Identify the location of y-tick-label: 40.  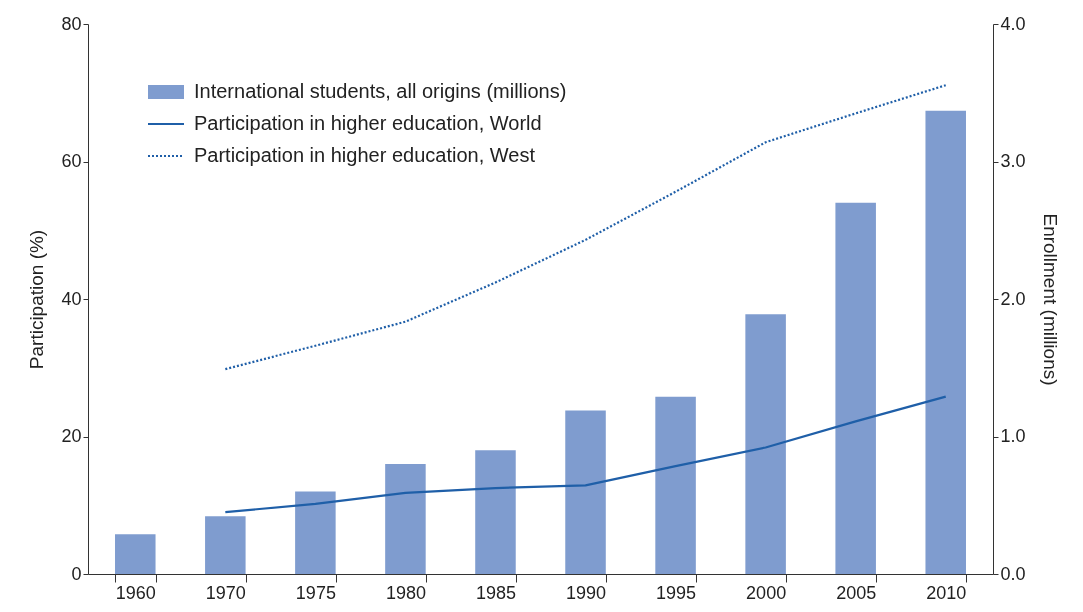
(71, 298).